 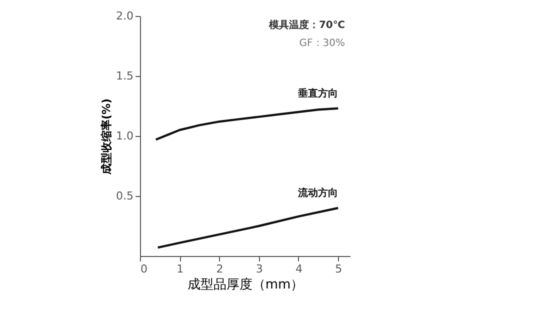 I want to click on x-tick-label: 5, so click(x=338, y=269).